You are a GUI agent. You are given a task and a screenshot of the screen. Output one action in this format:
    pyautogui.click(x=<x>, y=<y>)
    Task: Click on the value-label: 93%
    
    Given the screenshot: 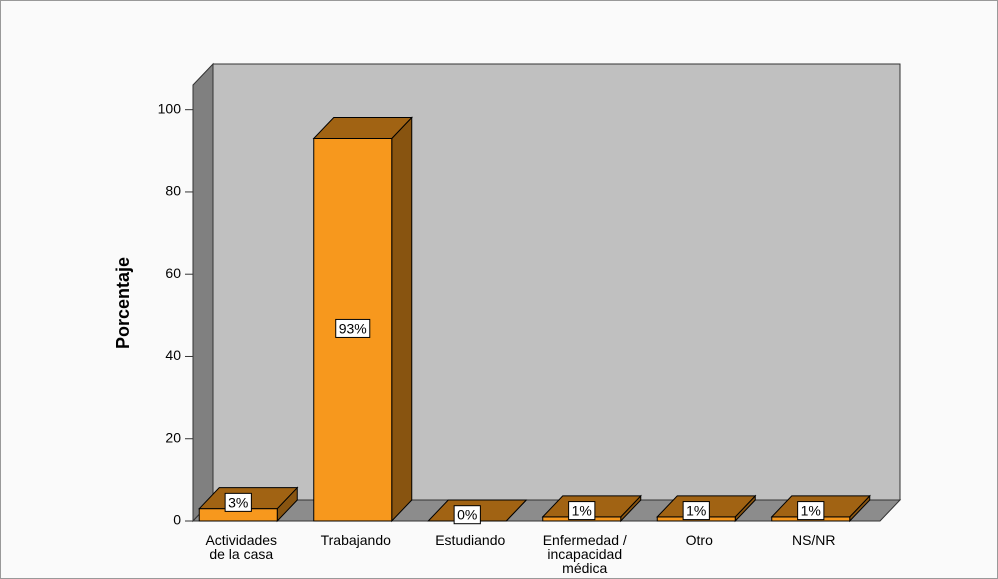 What is the action you would take?
    pyautogui.click(x=353, y=328)
    